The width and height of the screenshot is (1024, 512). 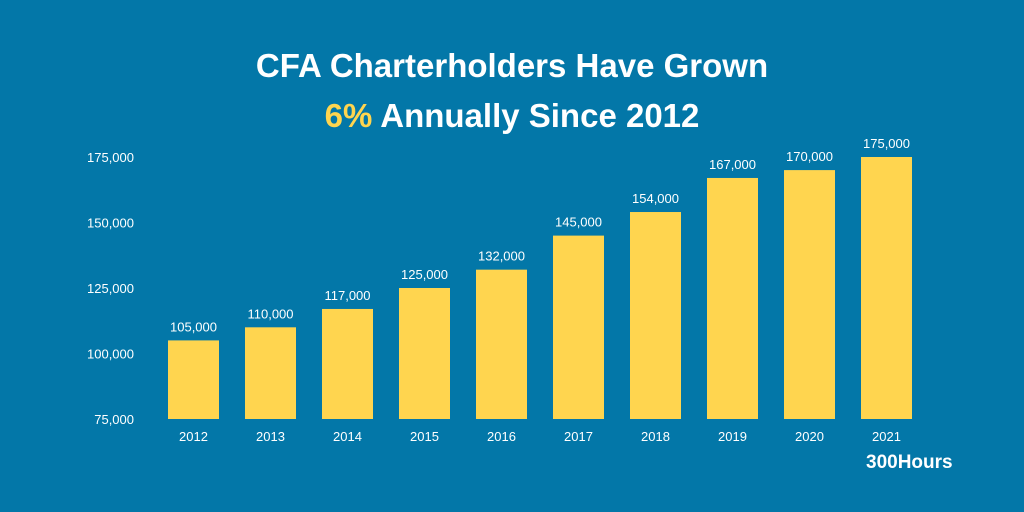 I want to click on data-label-2013: 110,000, so click(x=270, y=313).